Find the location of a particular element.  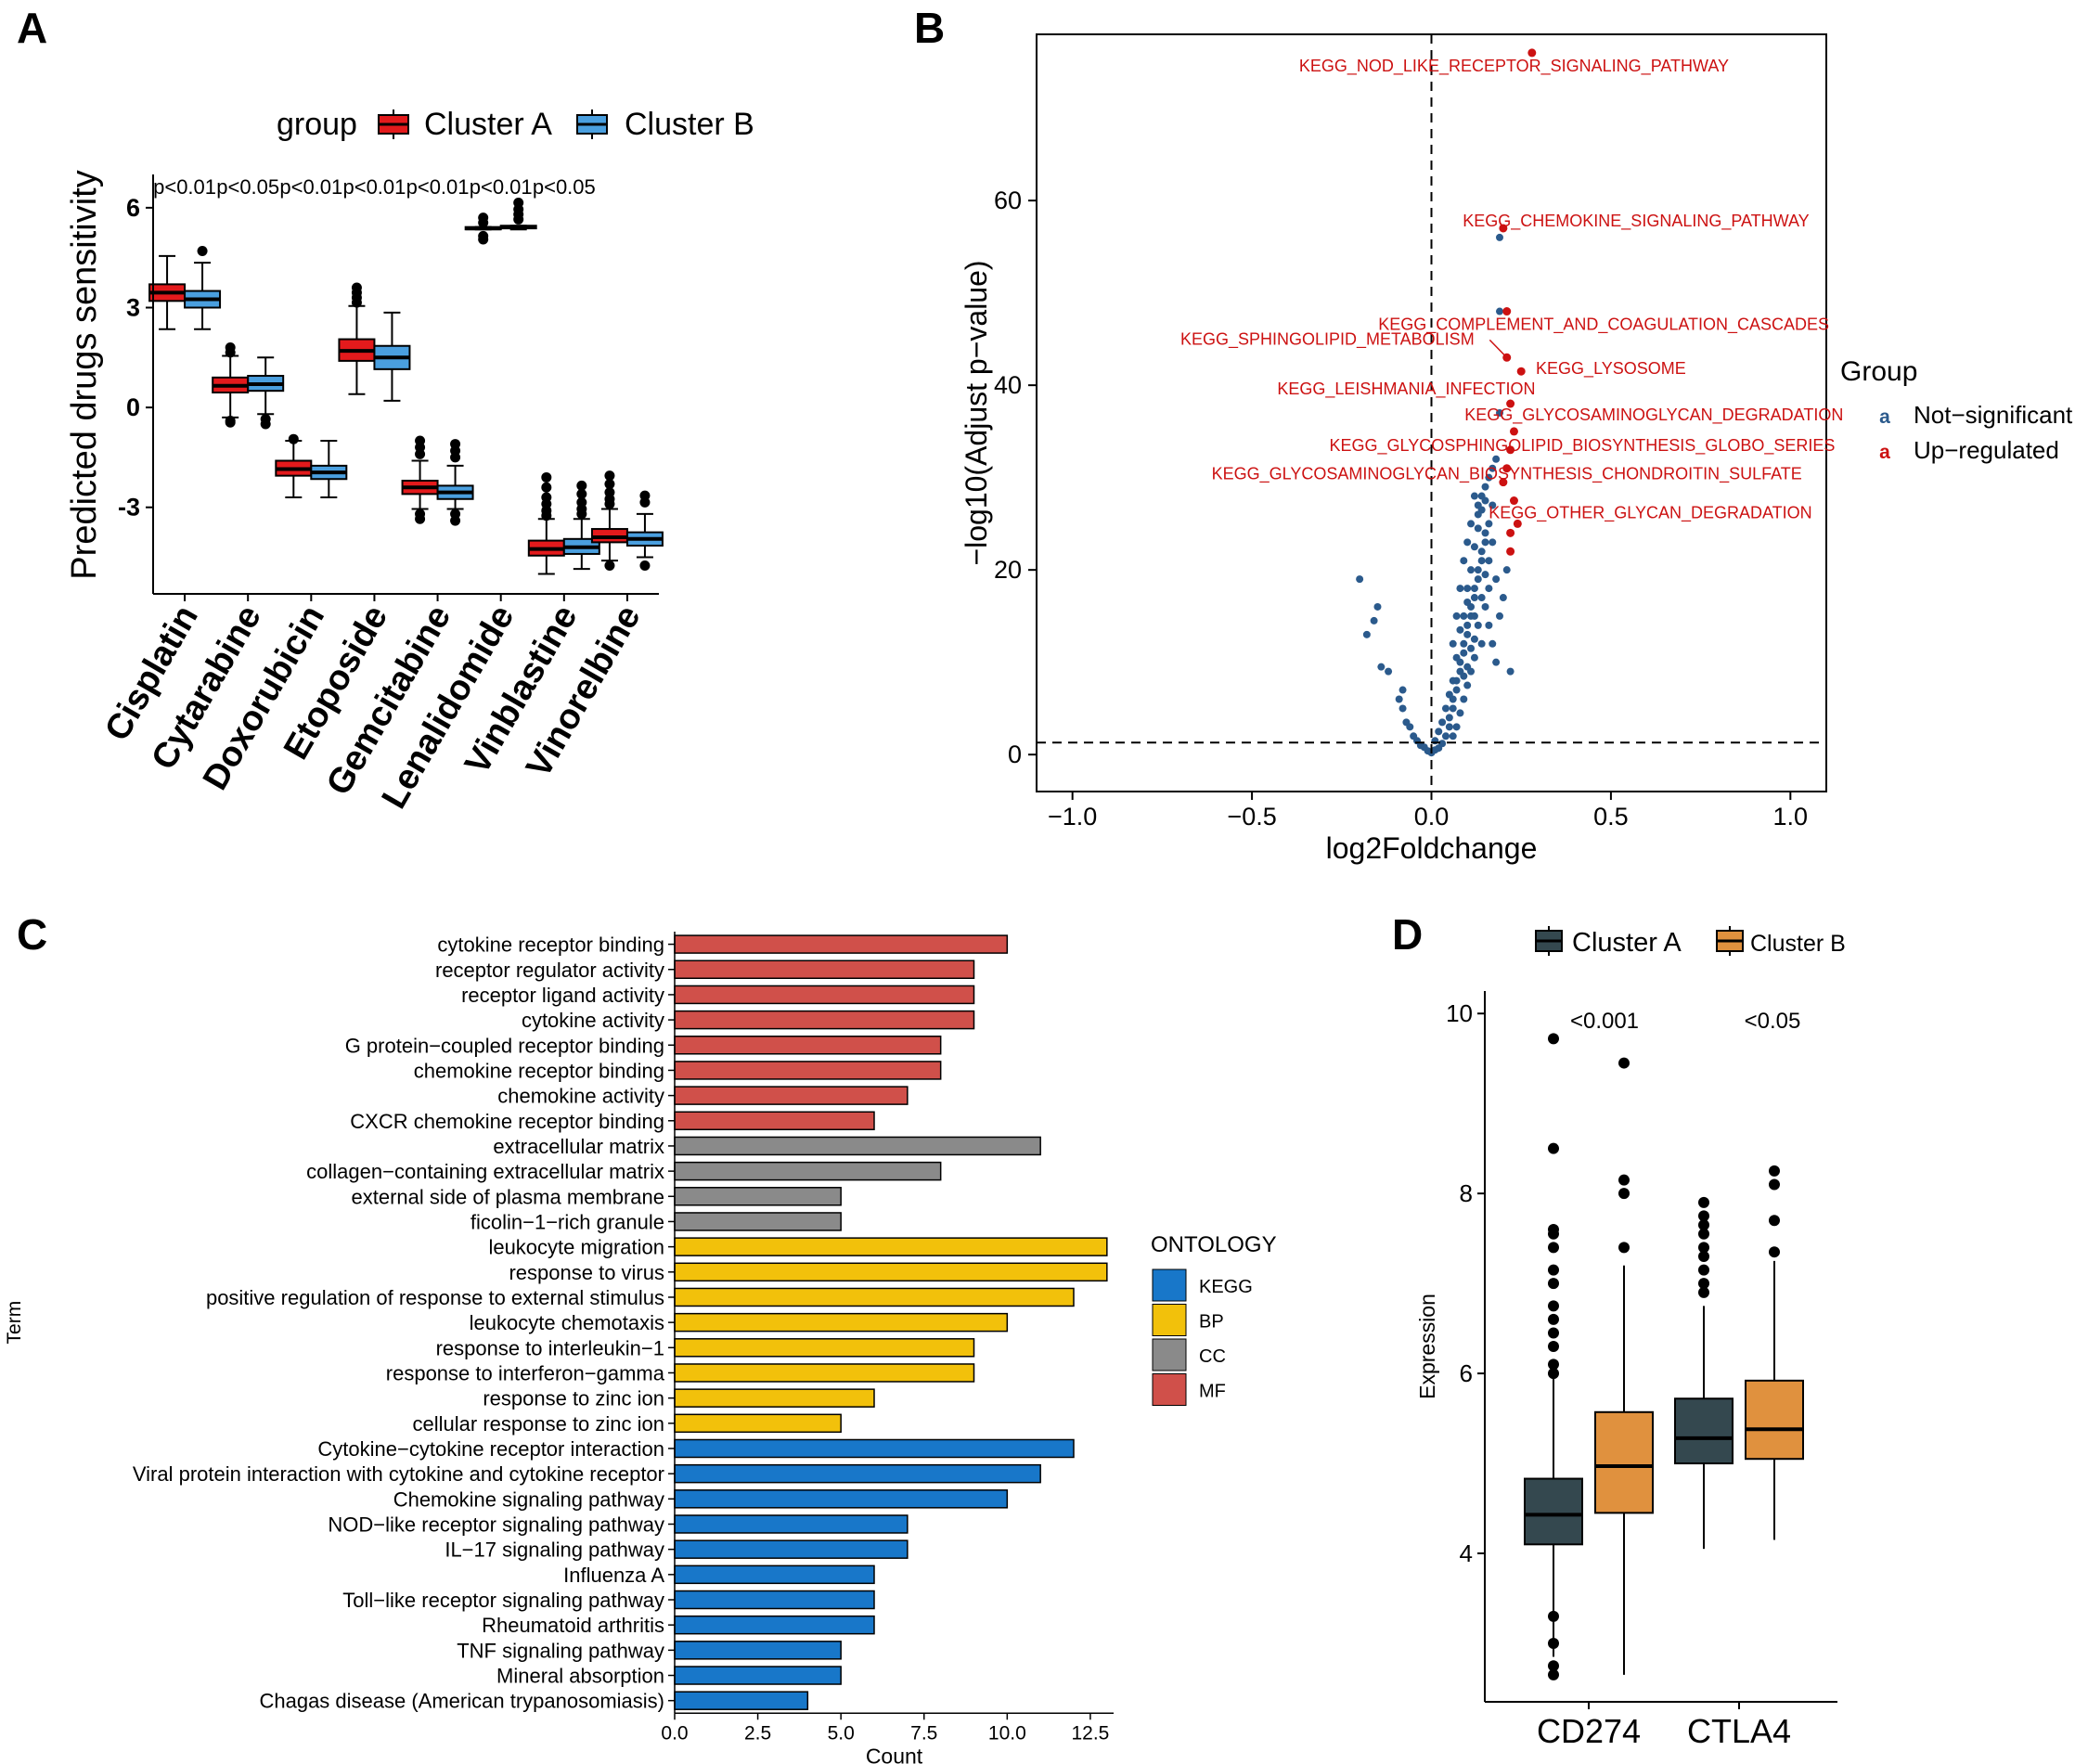

c-x-axis-title: Count is located at coordinates (895, 1754).